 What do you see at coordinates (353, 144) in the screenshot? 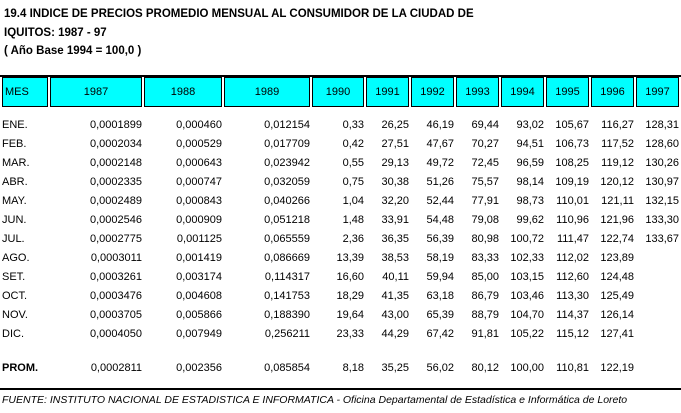
I see `index-value: 0,42` at bounding box center [353, 144].